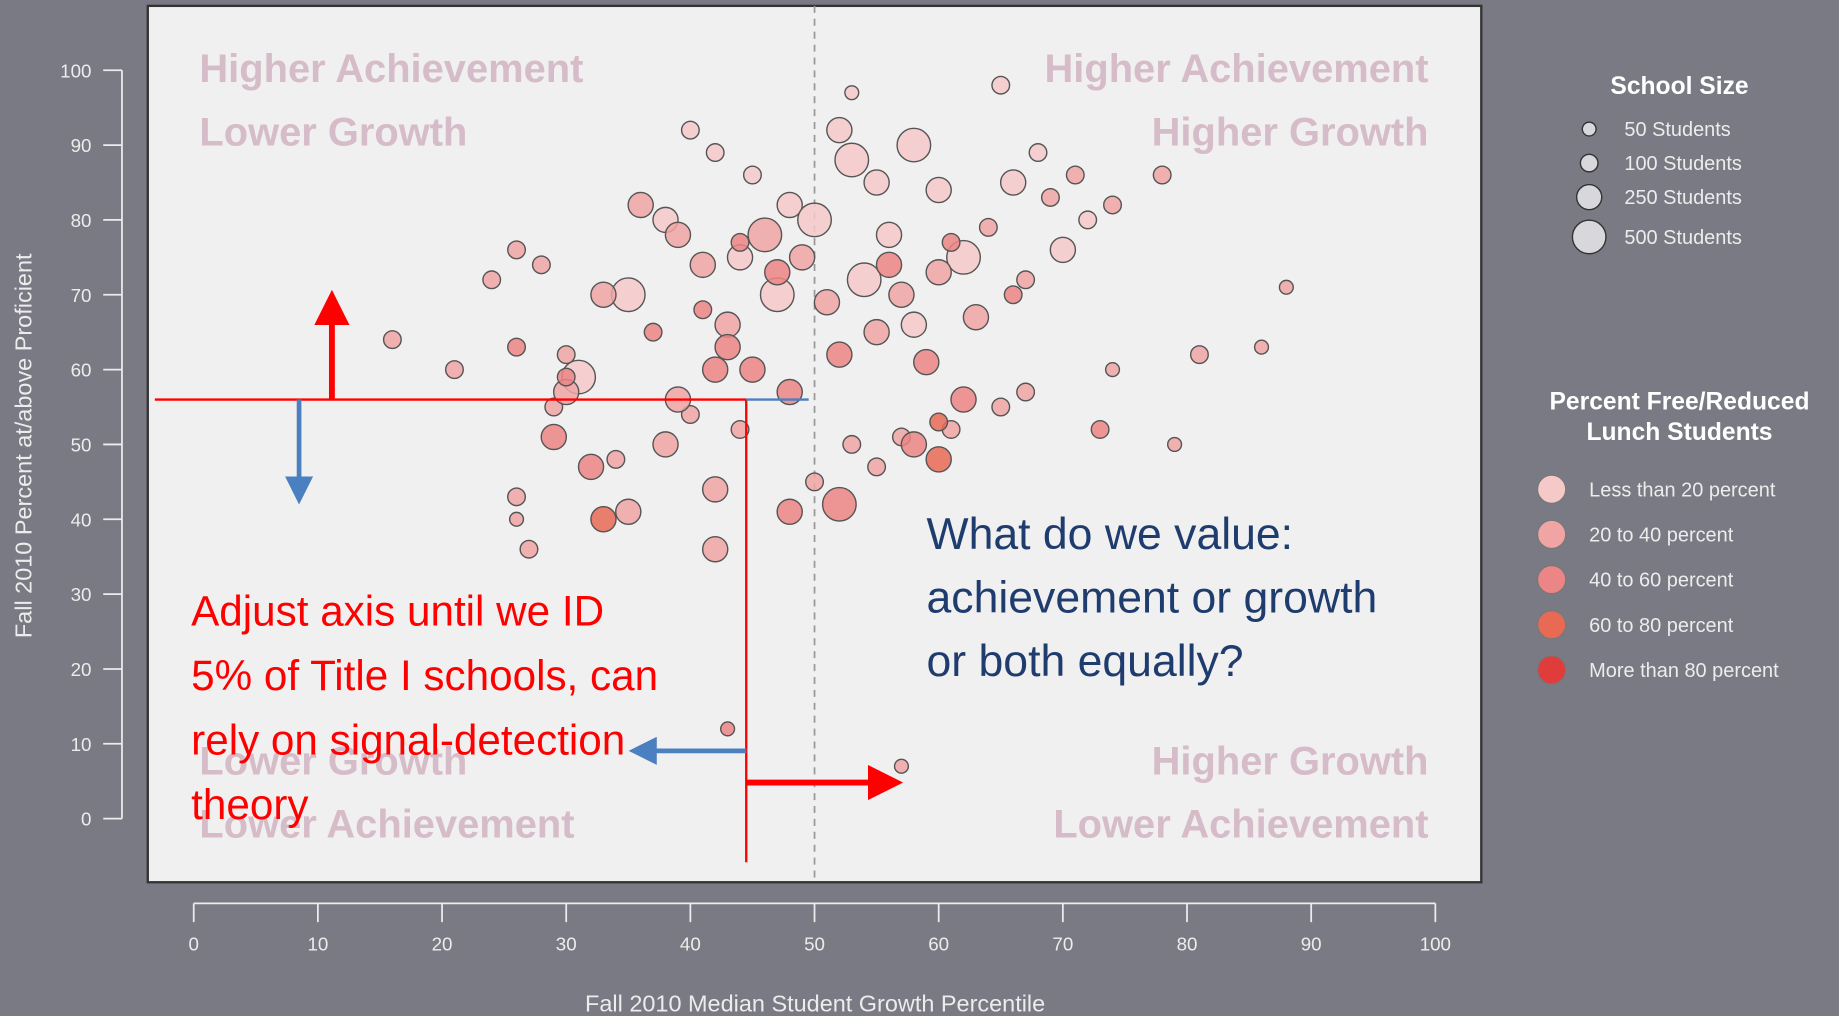 The width and height of the screenshot is (1839, 1016). What do you see at coordinates (81, 594) in the screenshot?
I see `y-tick-label: 30` at bounding box center [81, 594].